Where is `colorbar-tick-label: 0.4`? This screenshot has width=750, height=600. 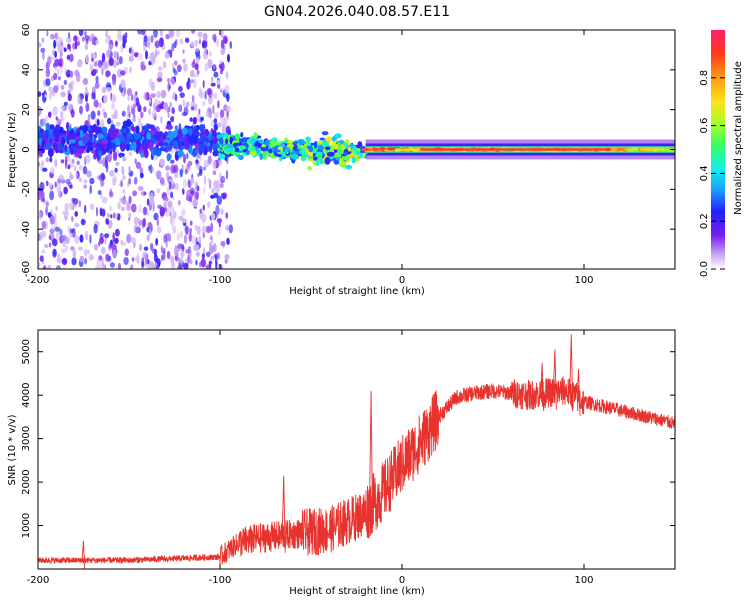 colorbar-tick-label: 0.4 is located at coordinates (704, 173).